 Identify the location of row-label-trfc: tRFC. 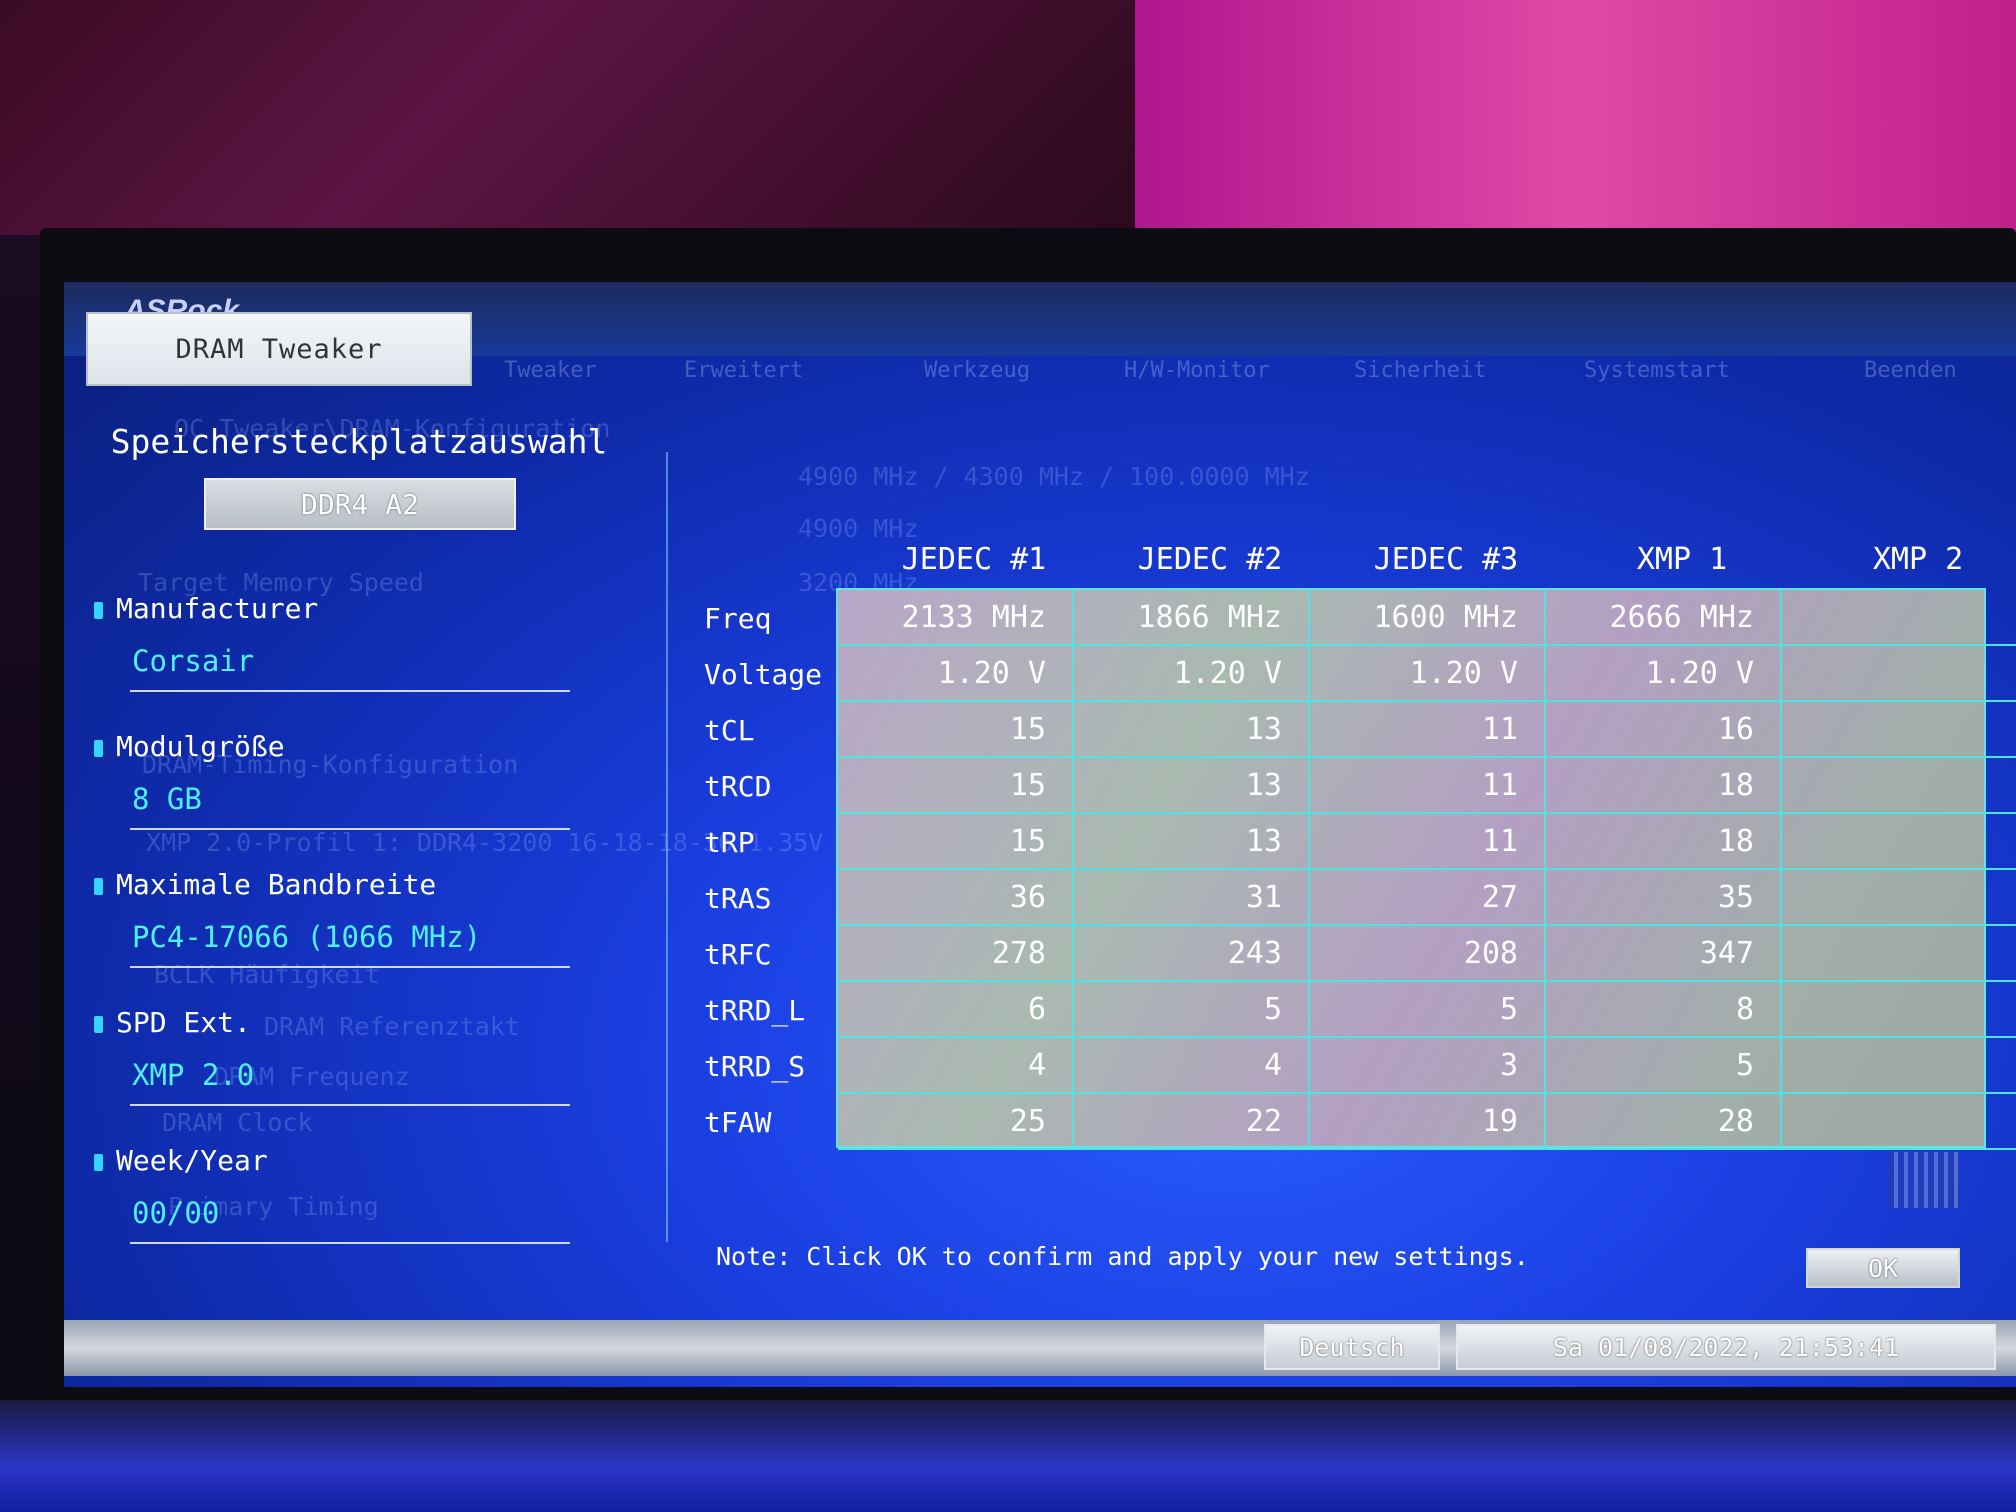
(738, 954).